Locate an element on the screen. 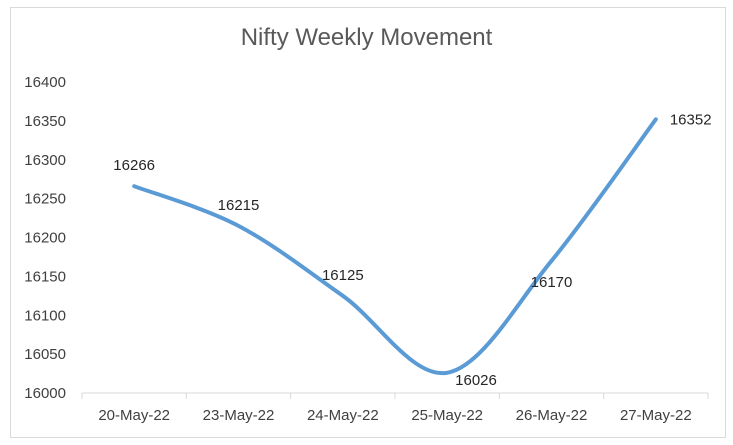 Image resolution: width=733 pixels, height=445 pixels. data-label: 16125 is located at coordinates (343, 275).